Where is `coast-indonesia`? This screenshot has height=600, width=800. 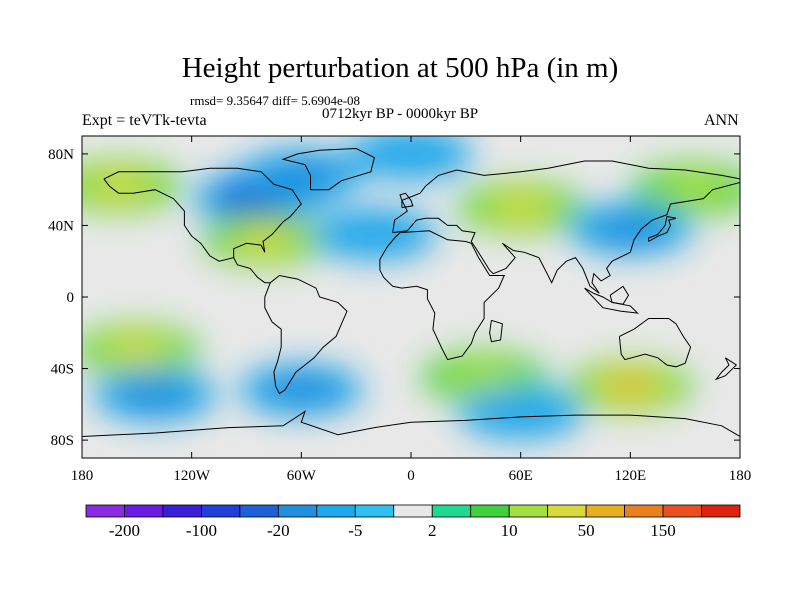 coast-indonesia is located at coordinates (611, 300).